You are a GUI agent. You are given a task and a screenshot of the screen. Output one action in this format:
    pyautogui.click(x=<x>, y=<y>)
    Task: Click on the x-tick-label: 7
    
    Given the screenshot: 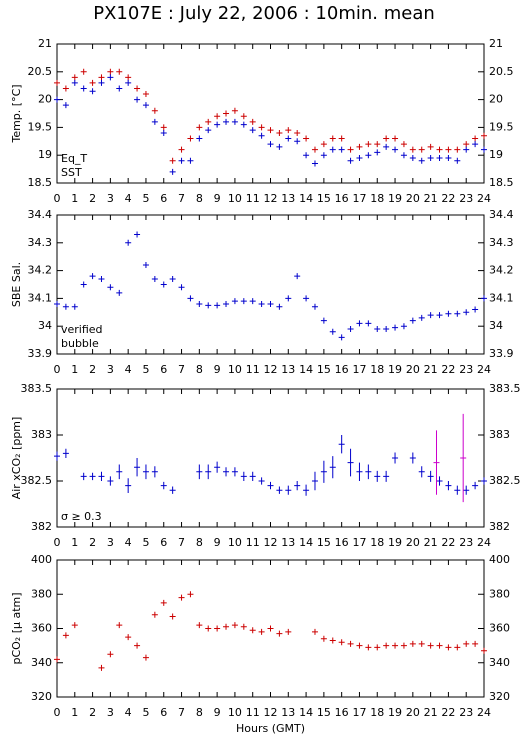 What is the action you would take?
    pyautogui.click(x=181, y=198)
    